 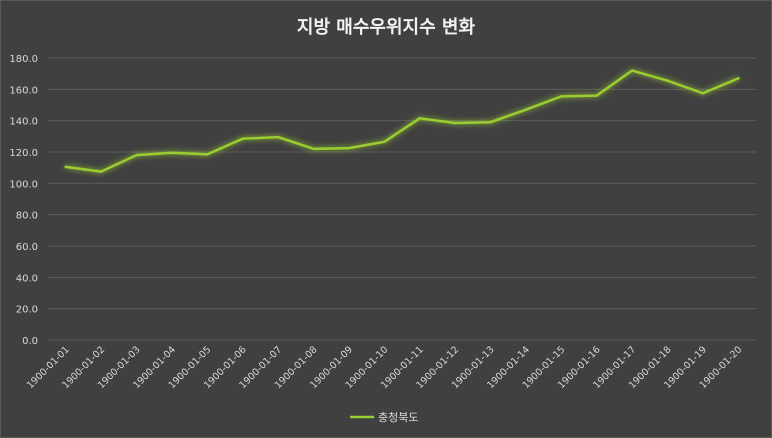 What do you see at coordinates (27, 278) in the screenshot?
I see `y-tick-label: 40.0` at bounding box center [27, 278].